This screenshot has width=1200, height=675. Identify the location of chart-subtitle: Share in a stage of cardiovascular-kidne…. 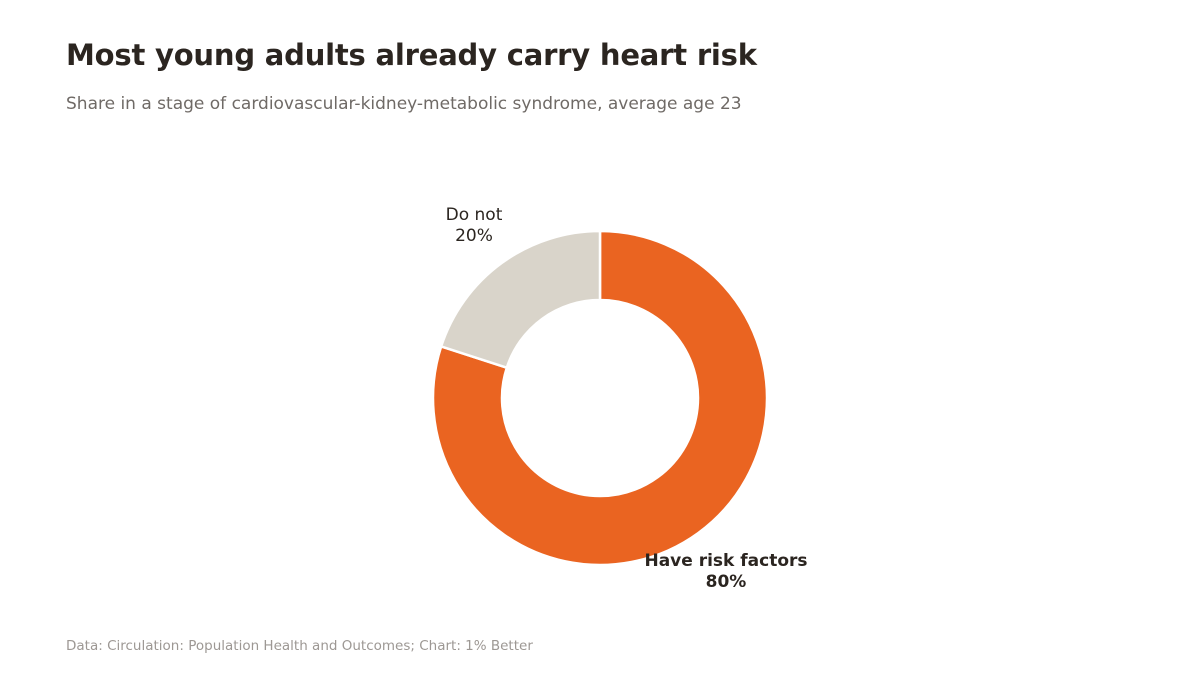
(404, 104).